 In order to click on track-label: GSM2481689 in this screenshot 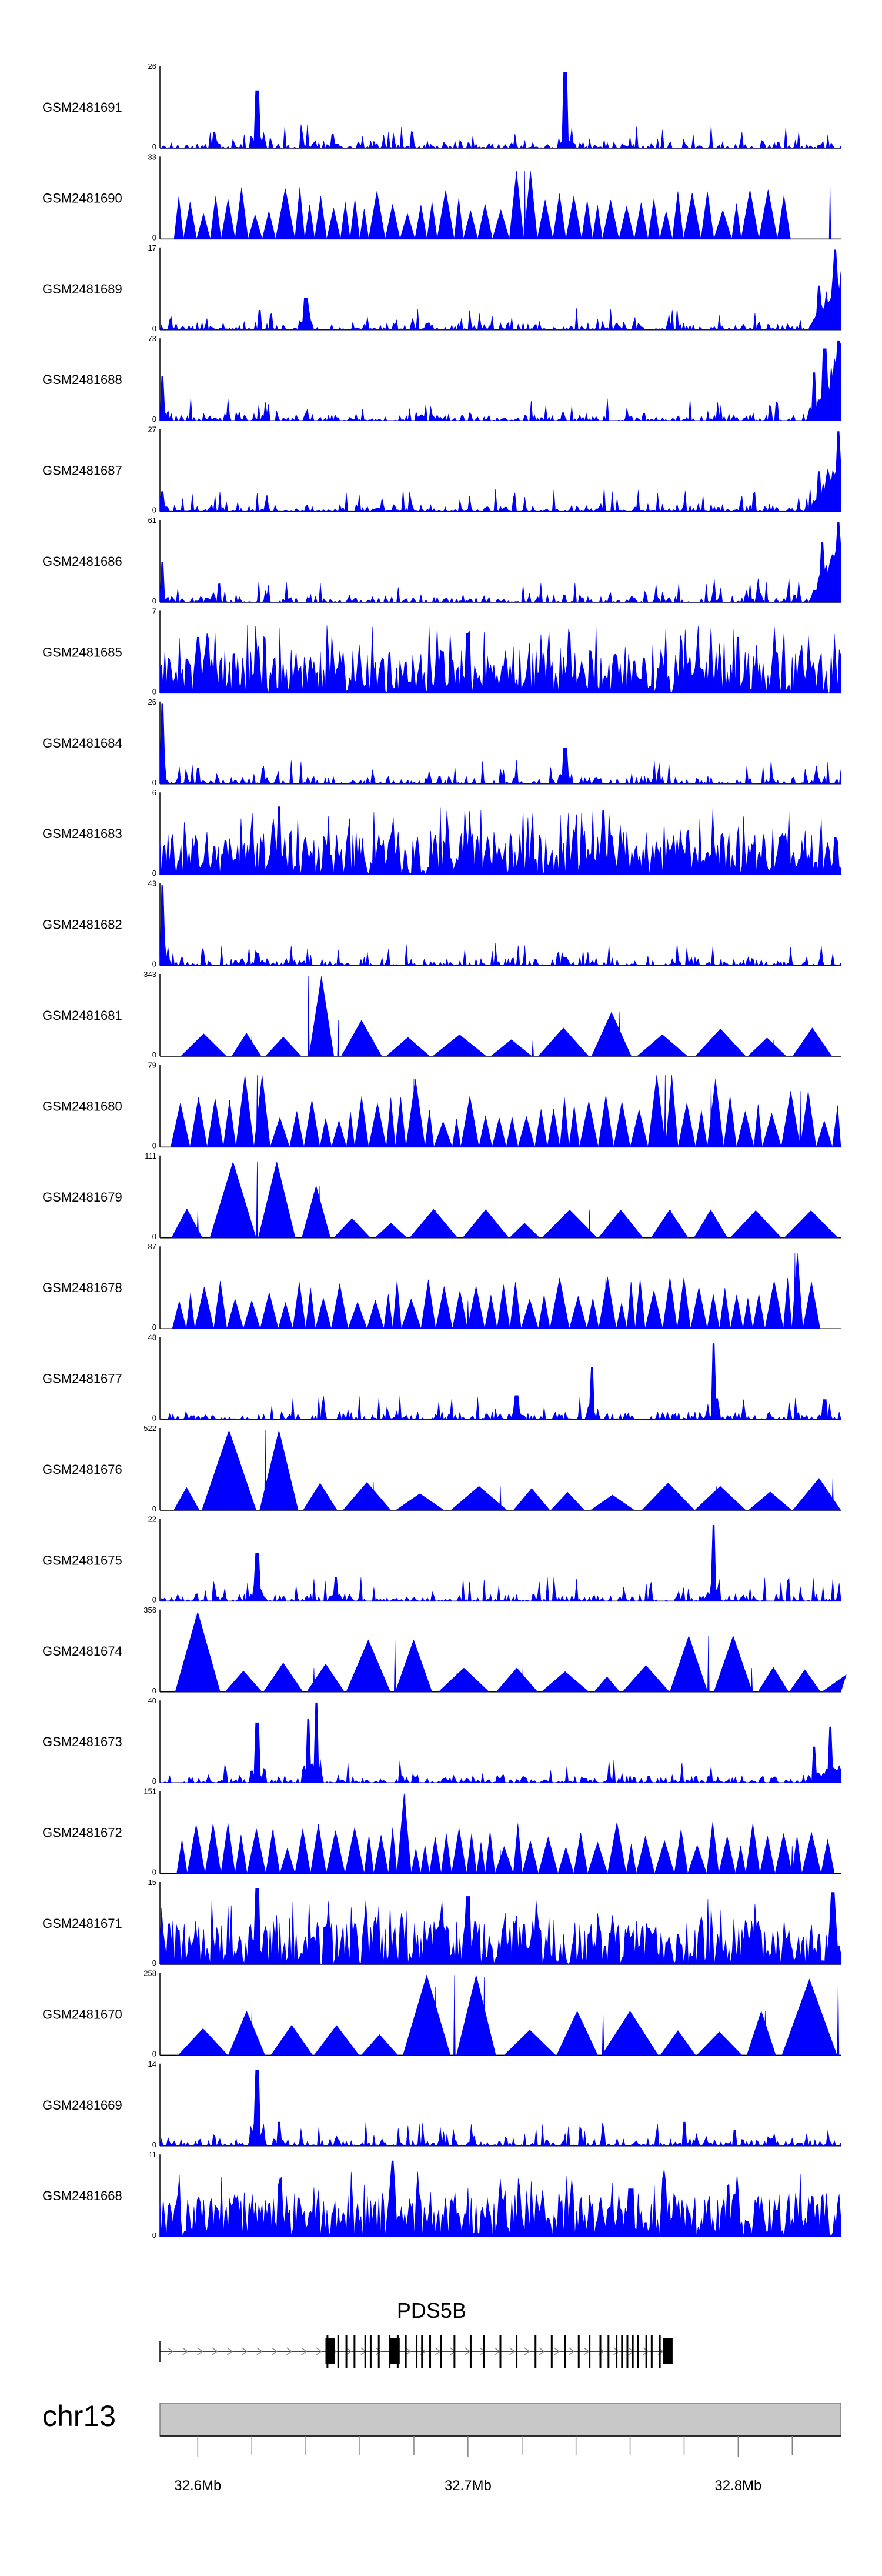, I will do `click(82, 289)`.